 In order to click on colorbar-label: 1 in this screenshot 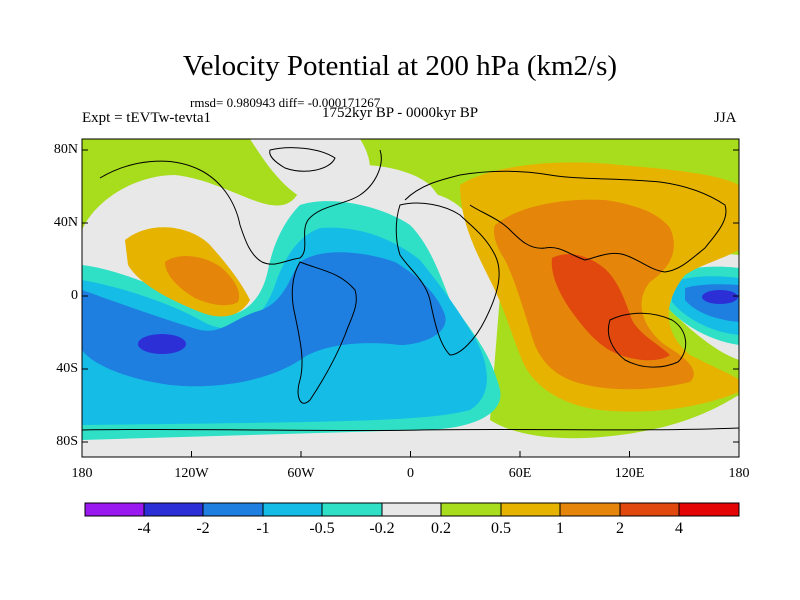, I will do `click(560, 528)`.